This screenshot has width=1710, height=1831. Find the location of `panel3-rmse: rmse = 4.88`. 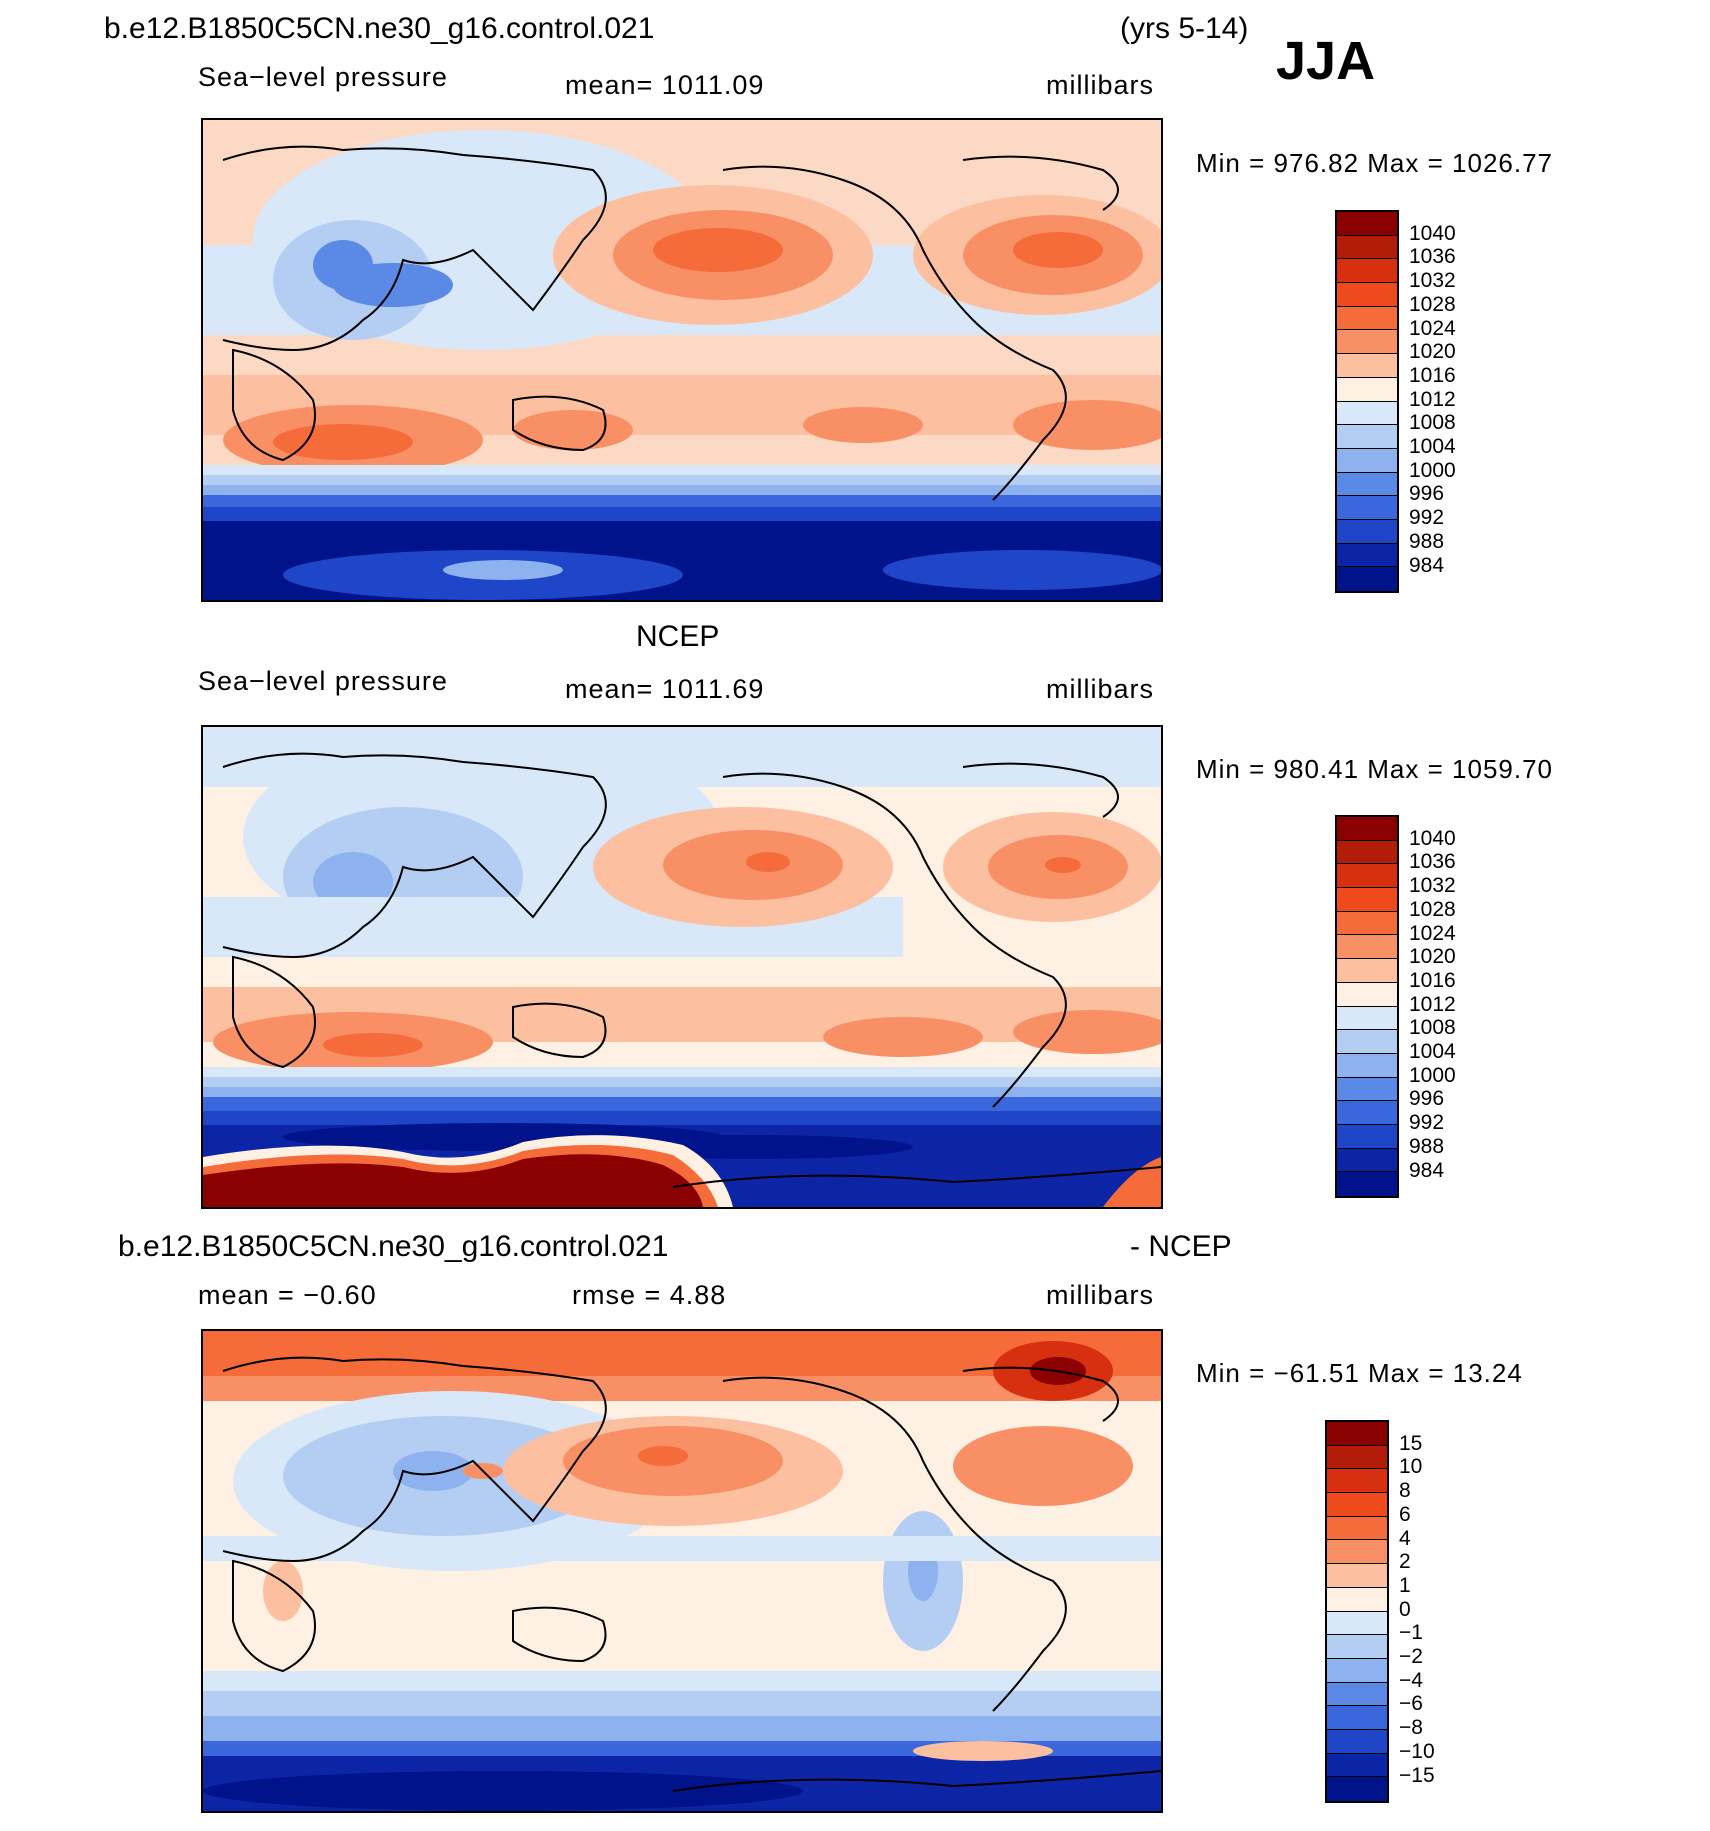

panel3-rmse: rmse = 4.88 is located at coordinates (649, 1295).